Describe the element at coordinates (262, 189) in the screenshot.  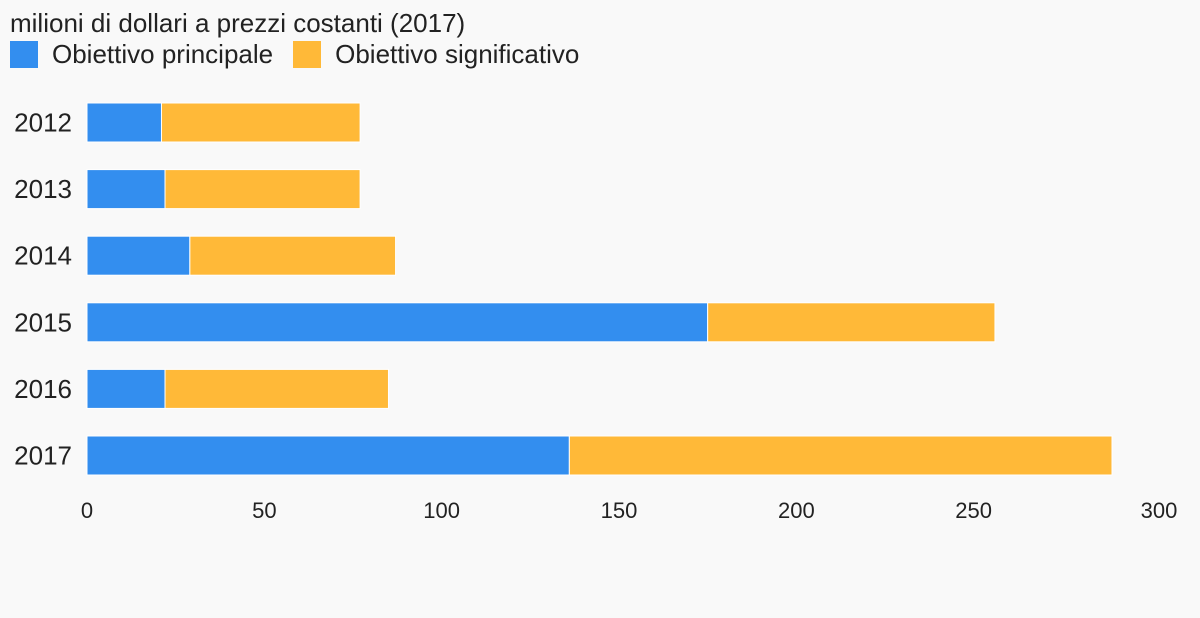
I see `bar-2013-significativo` at that location.